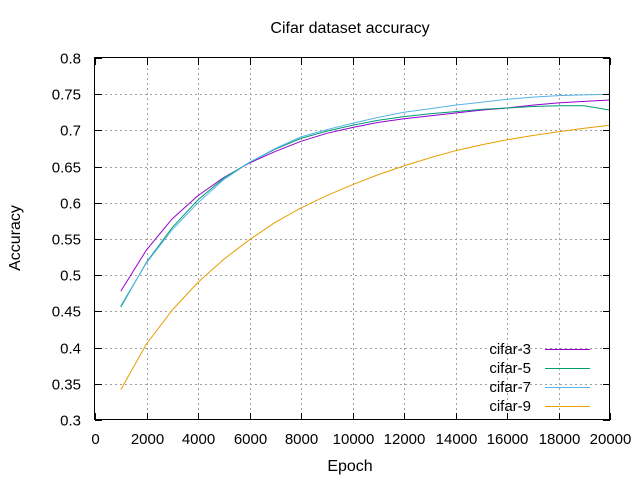  What do you see at coordinates (66, 385) in the screenshot?
I see `y-tick-label: 0.35` at bounding box center [66, 385].